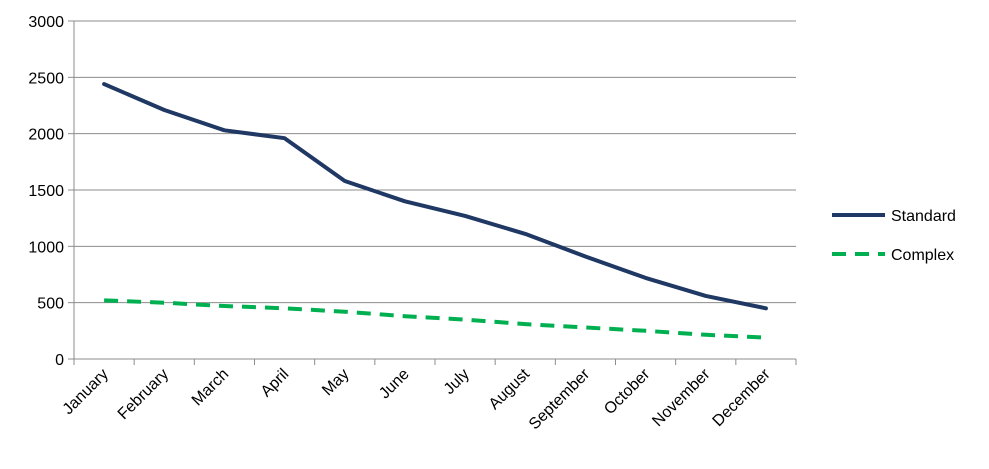  Describe the element at coordinates (627, 391) in the screenshot. I see `x-tick-label: October` at that location.